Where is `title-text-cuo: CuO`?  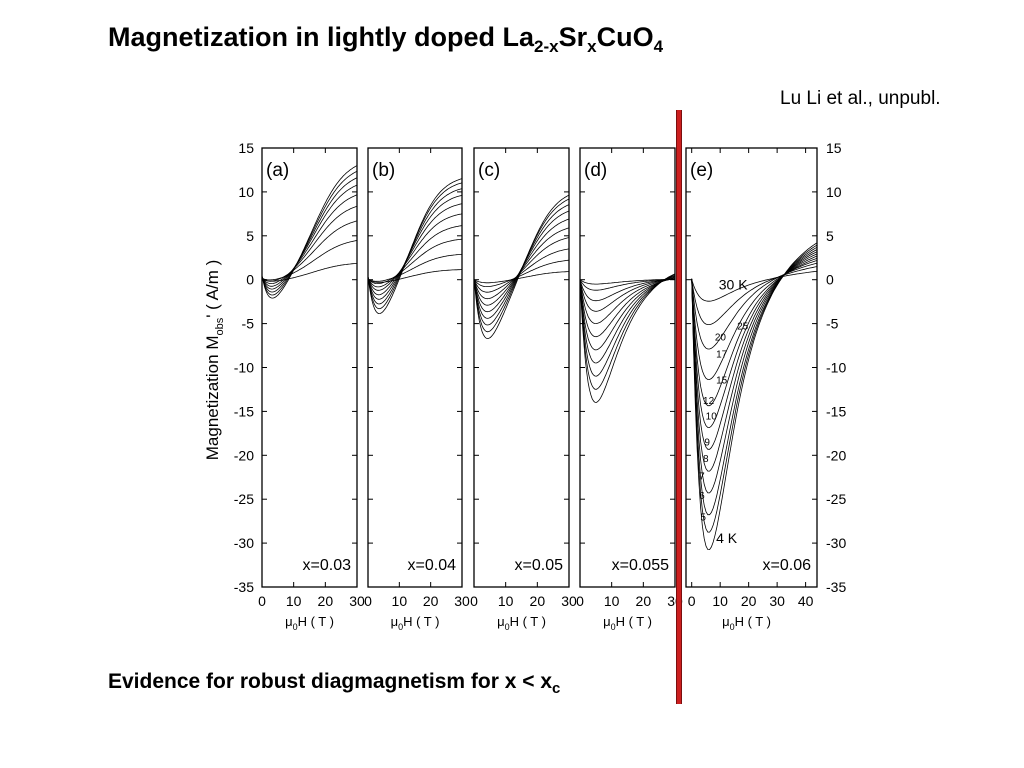
title-text-cuo: CuO is located at coordinates (625, 37).